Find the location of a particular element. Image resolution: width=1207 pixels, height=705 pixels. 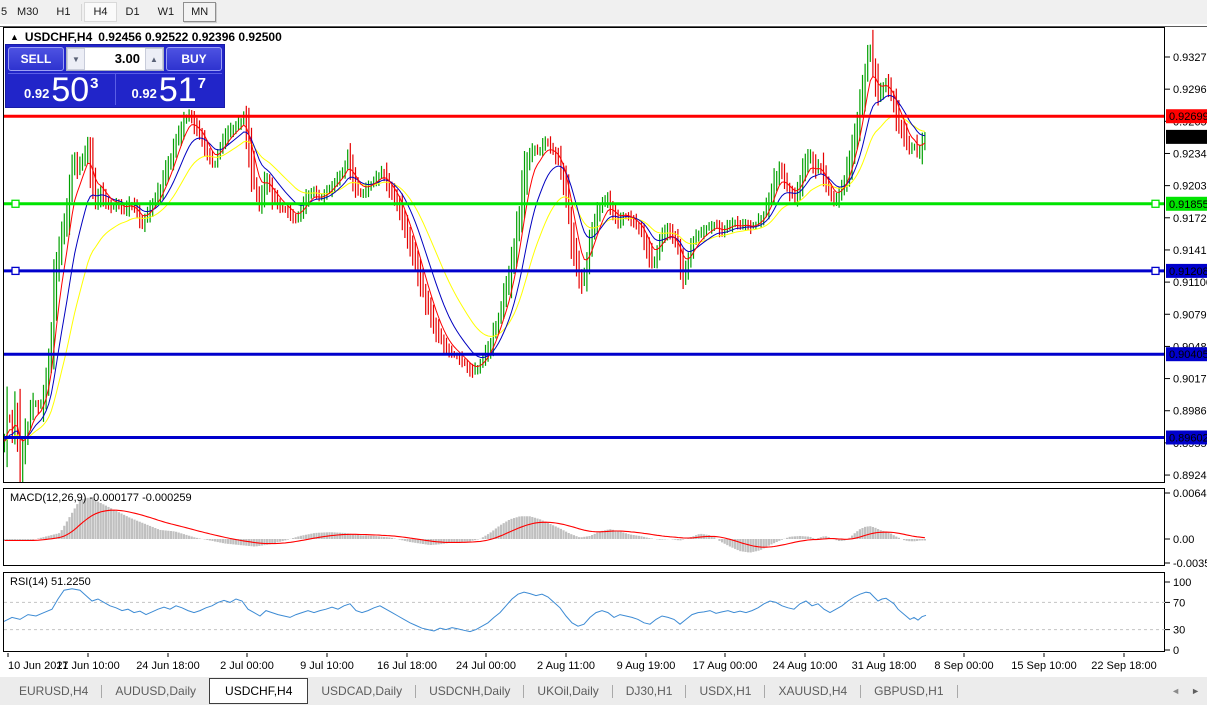

current-price-badge: 0.92500 is located at coordinates (1186, 136).